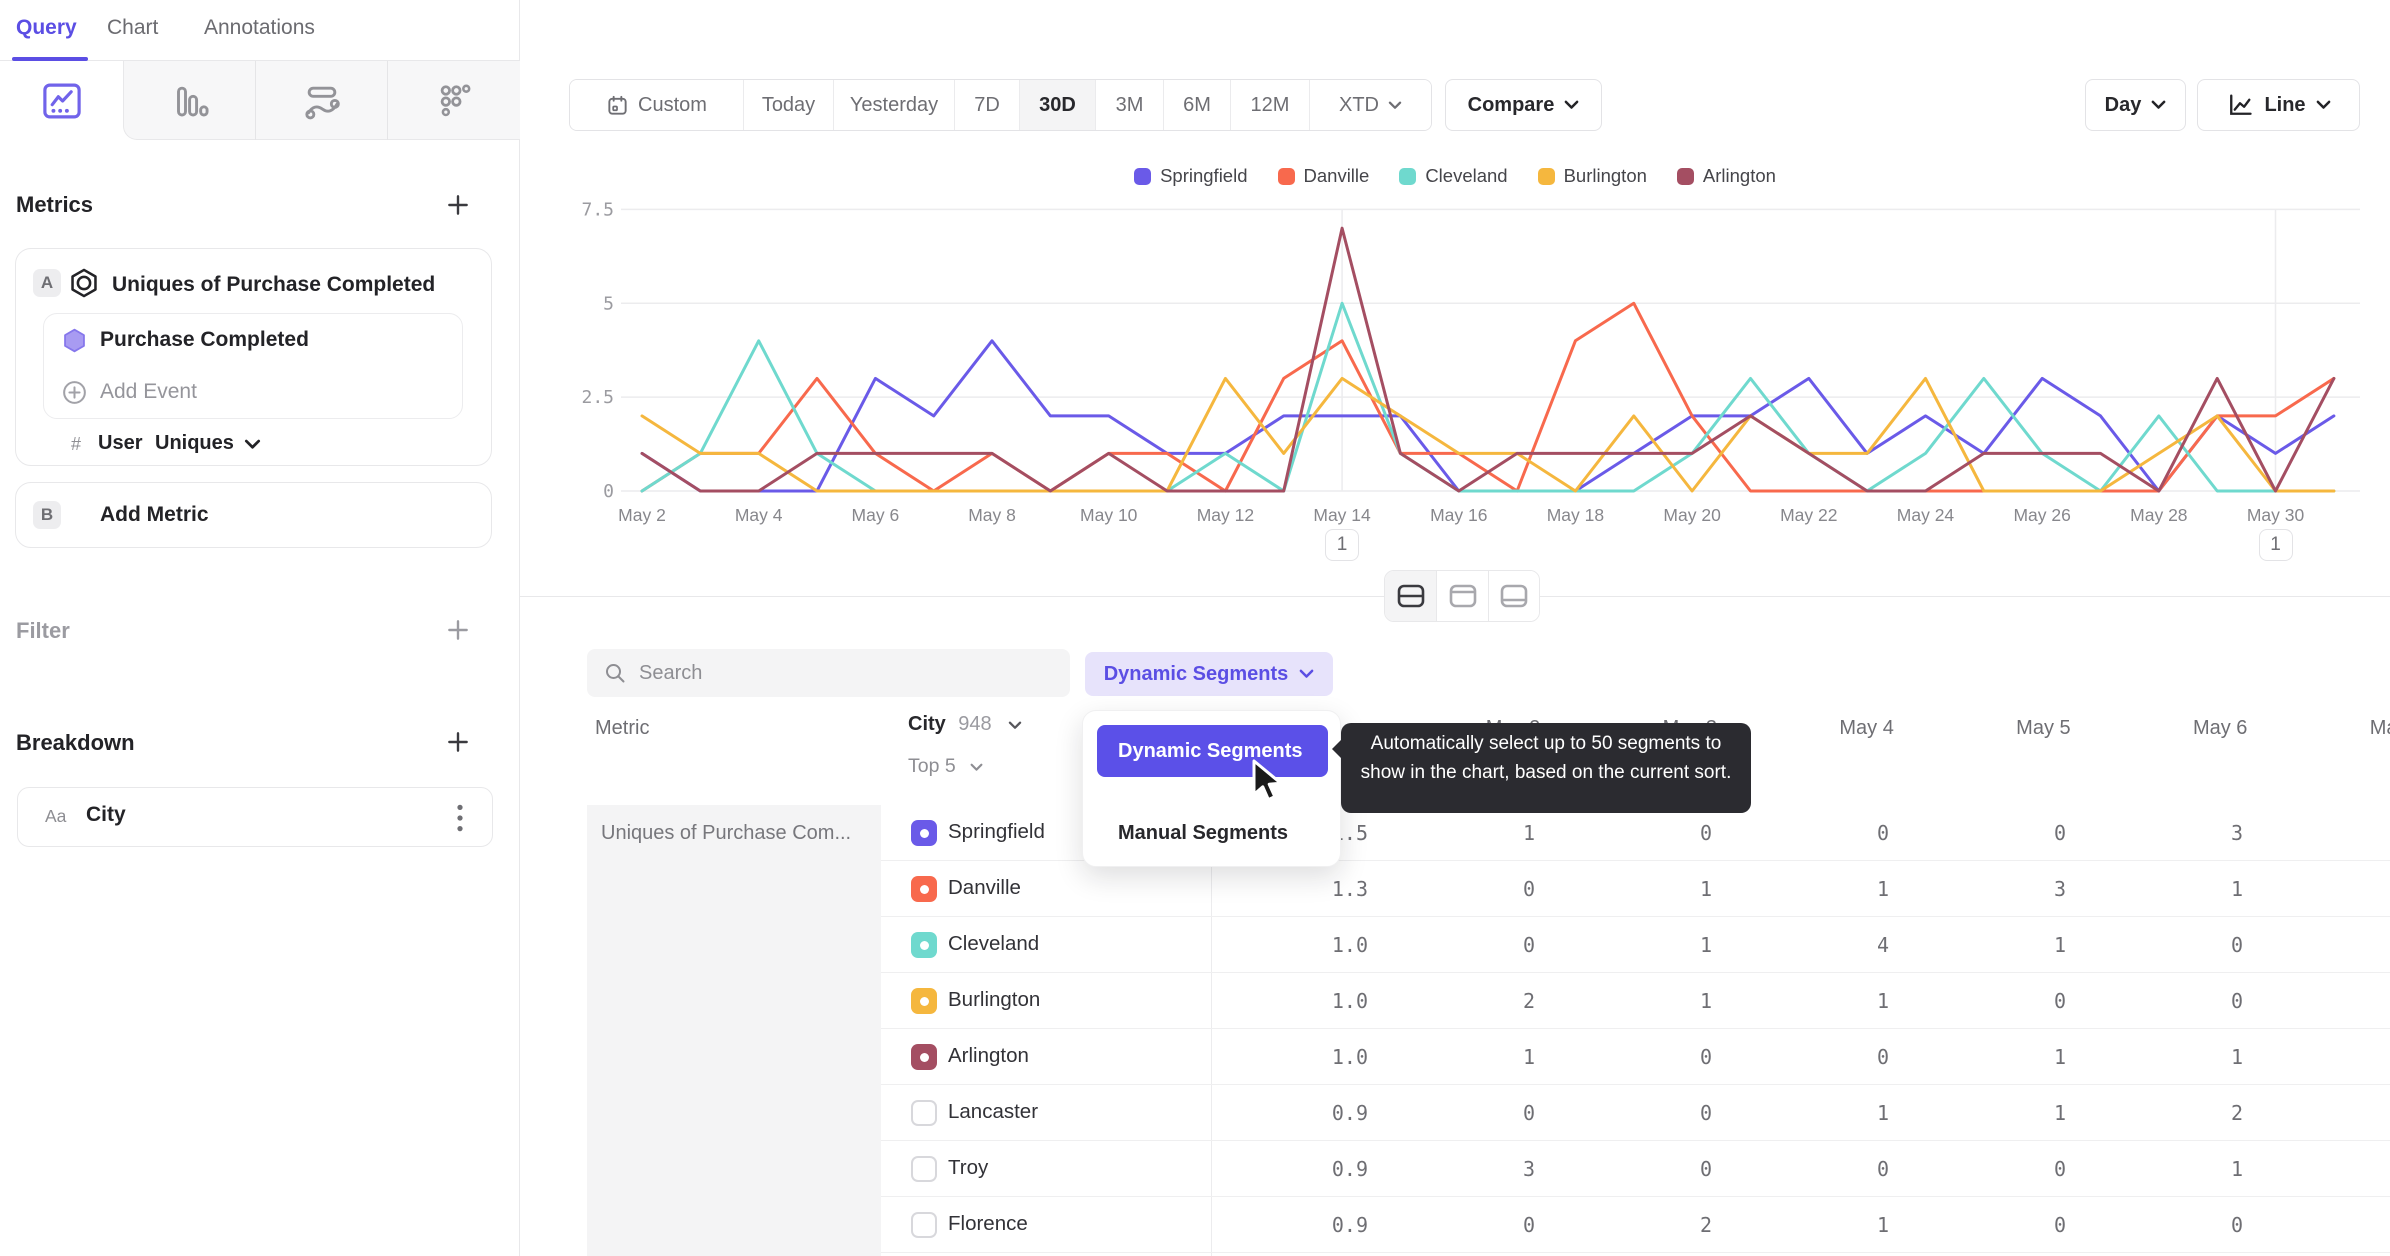 This screenshot has width=2390, height=1256. I want to click on svg-text: May 18, so click(1575, 515).